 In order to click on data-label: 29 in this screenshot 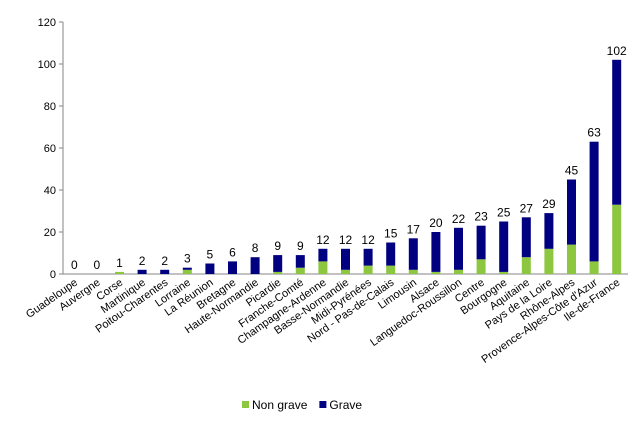, I will do `click(549, 204)`.